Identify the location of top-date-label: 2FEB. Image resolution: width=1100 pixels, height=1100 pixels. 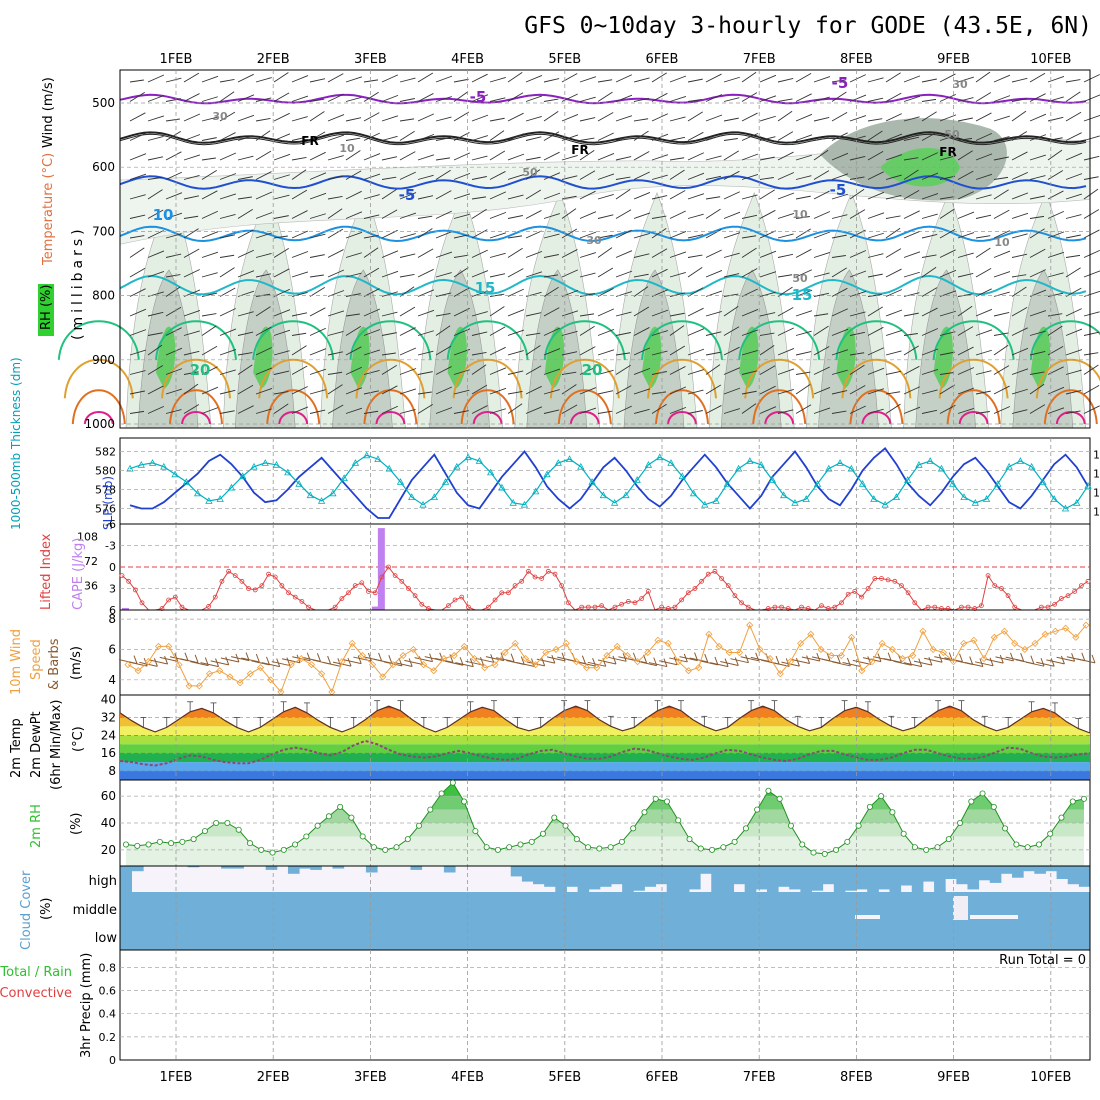
(273, 59).